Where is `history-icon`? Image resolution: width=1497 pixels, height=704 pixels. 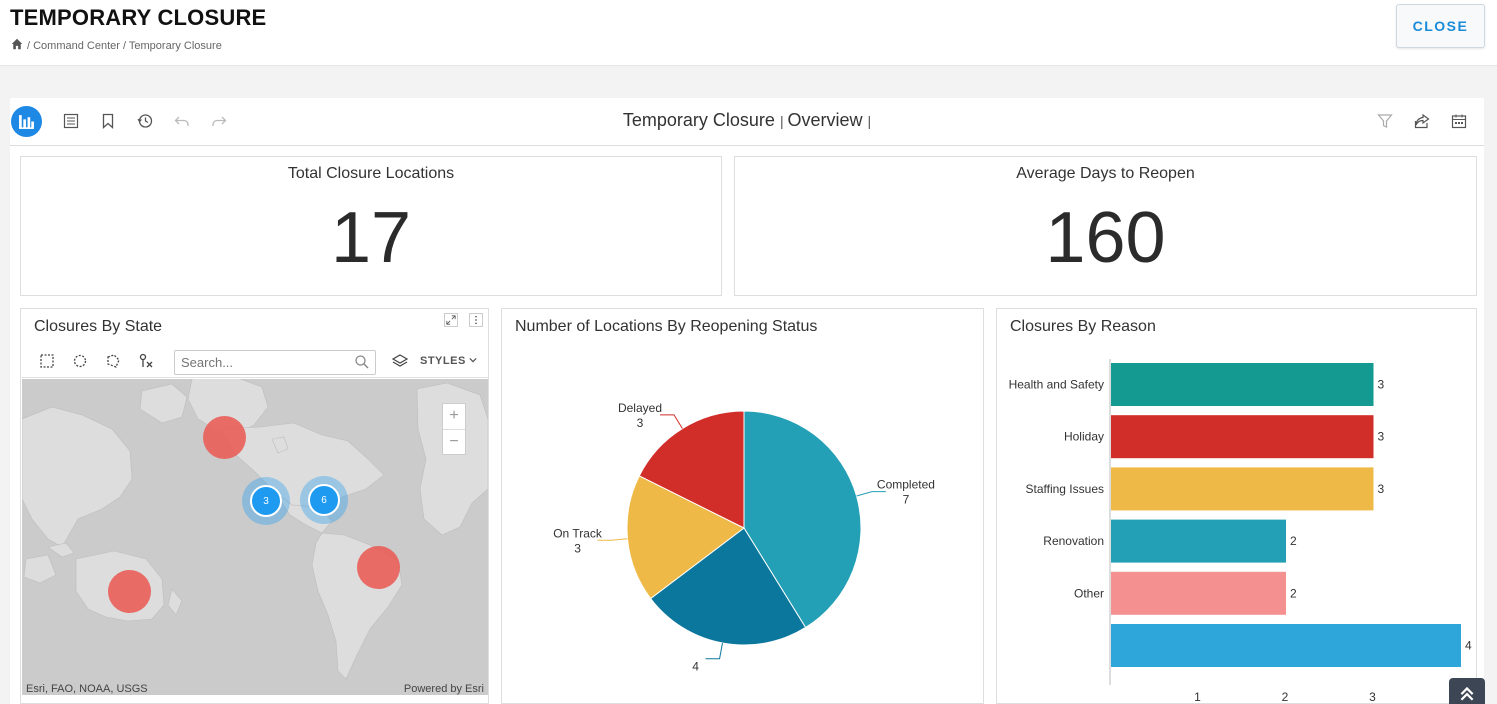 history-icon is located at coordinates (145, 121).